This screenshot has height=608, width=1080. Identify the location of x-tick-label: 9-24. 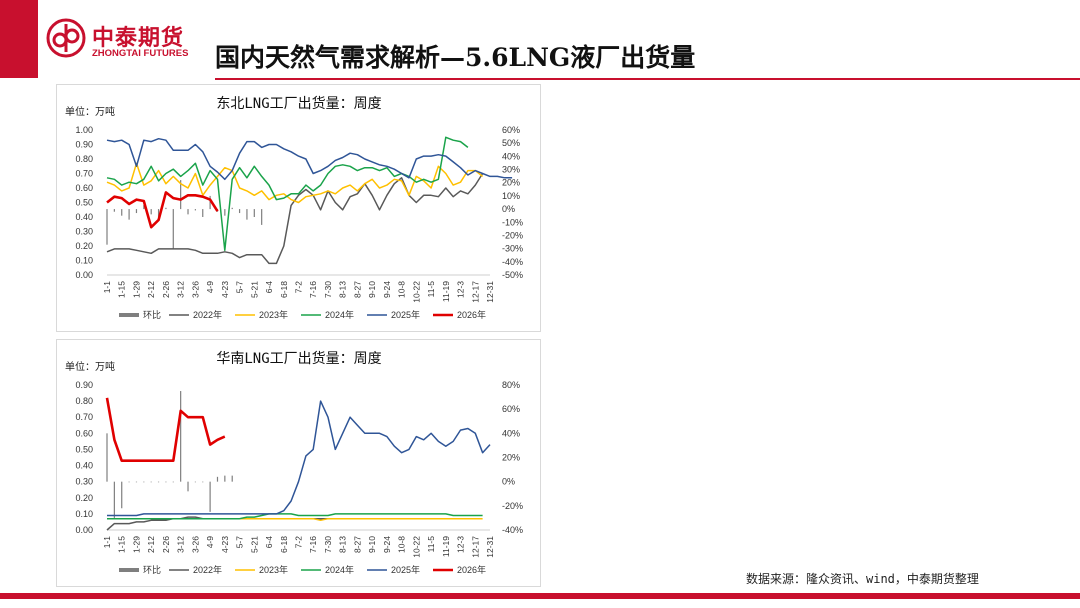
(387, 289).